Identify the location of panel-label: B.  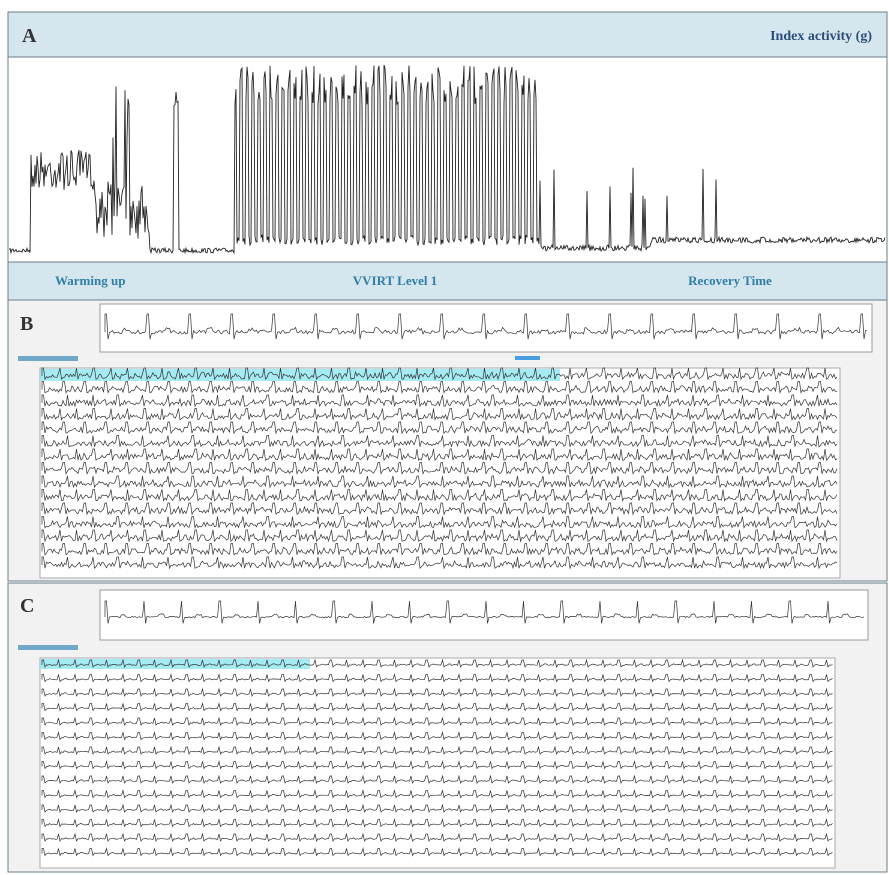
(26, 324).